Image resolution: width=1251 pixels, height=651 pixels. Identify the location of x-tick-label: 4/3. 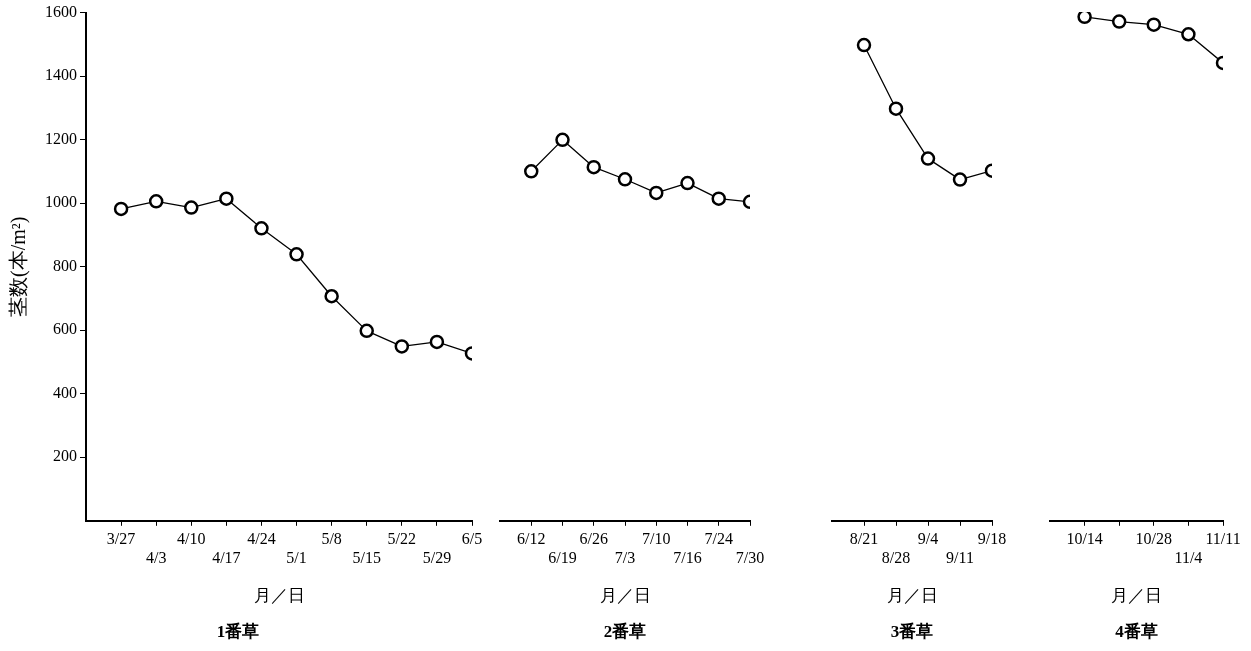
(156, 557).